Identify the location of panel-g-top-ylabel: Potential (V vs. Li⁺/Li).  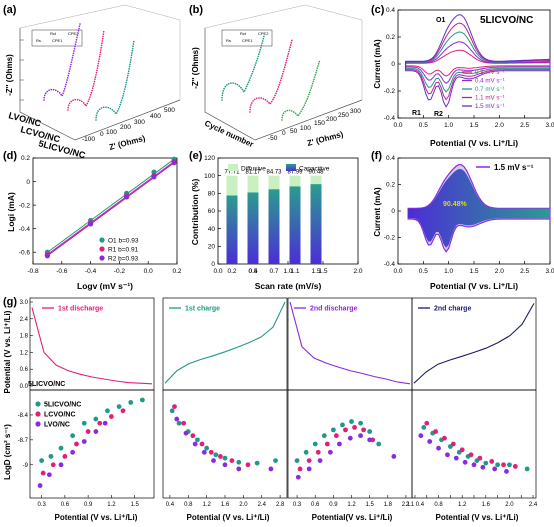
(7, 351).